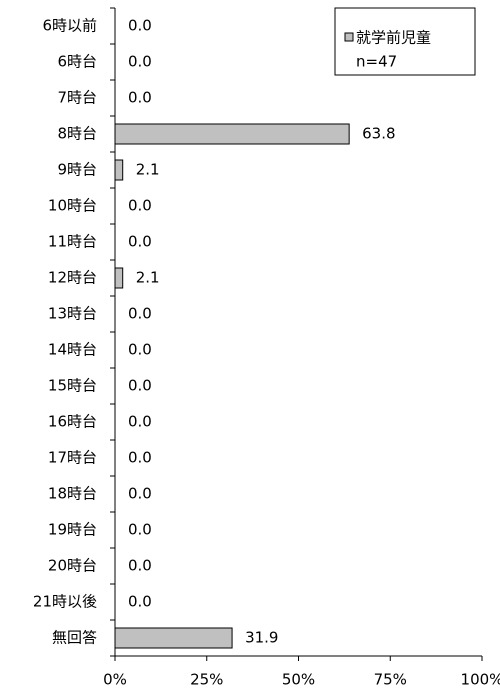 The width and height of the screenshot is (500, 690). Describe the element at coordinates (72, 566) in the screenshot. I see `y-tick-label: 20時台` at that location.